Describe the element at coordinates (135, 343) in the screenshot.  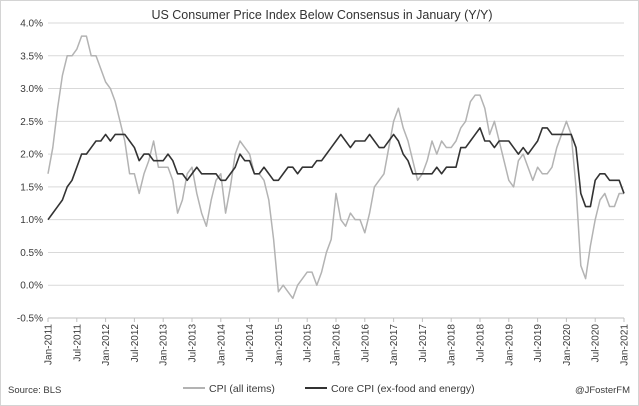
I see `x-tick-label: Jul-2012` at that location.